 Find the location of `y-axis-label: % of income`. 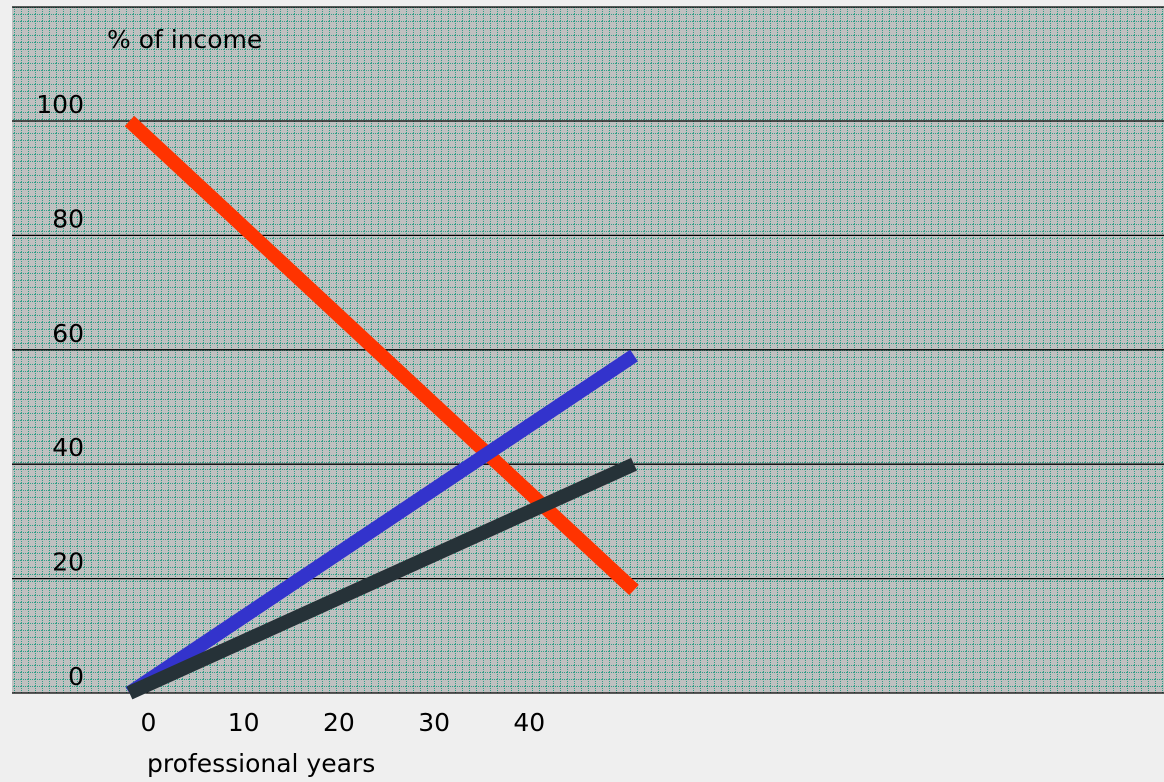

y-axis-label: % of income is located at coordinates (184, 39).